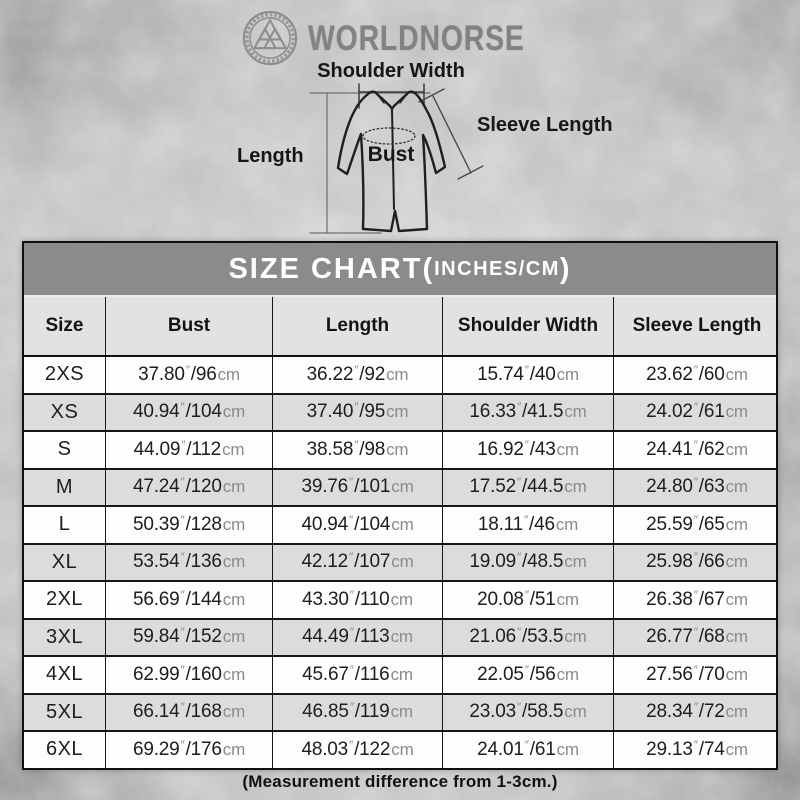 This screenshot has height=800, width=800. I want to click on measure-cell: 48.03 ″/122 cm, so click(358, 750).